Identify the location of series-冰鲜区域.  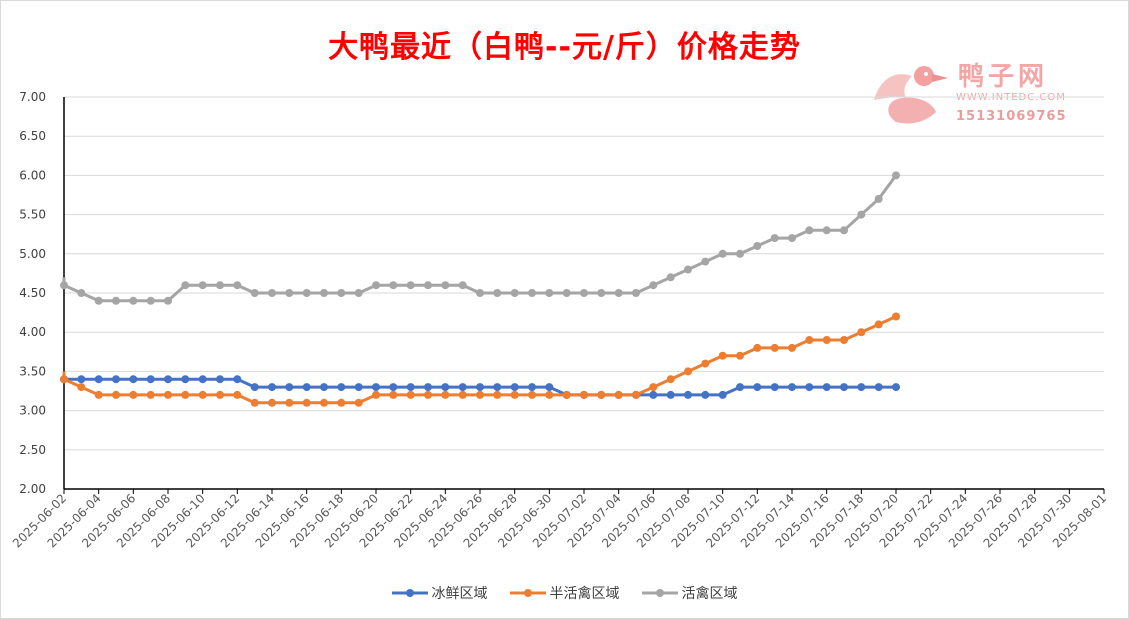
(480, 387).